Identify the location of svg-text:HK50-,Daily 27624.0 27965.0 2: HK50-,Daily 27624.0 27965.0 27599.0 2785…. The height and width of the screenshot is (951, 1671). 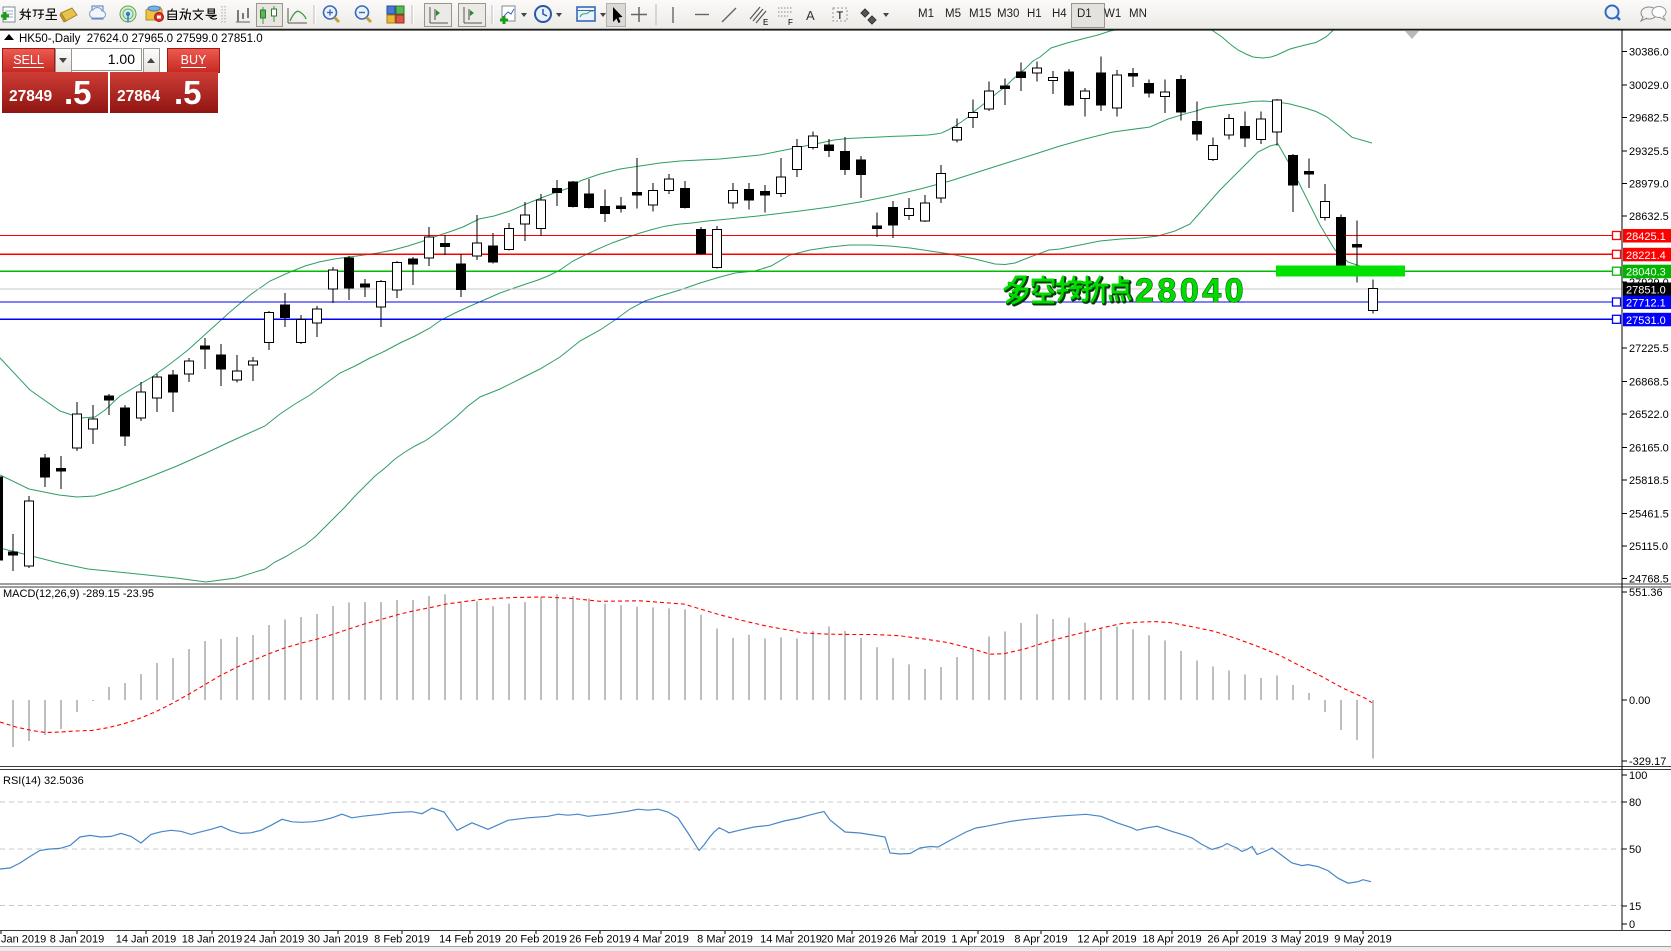
(141, 39).